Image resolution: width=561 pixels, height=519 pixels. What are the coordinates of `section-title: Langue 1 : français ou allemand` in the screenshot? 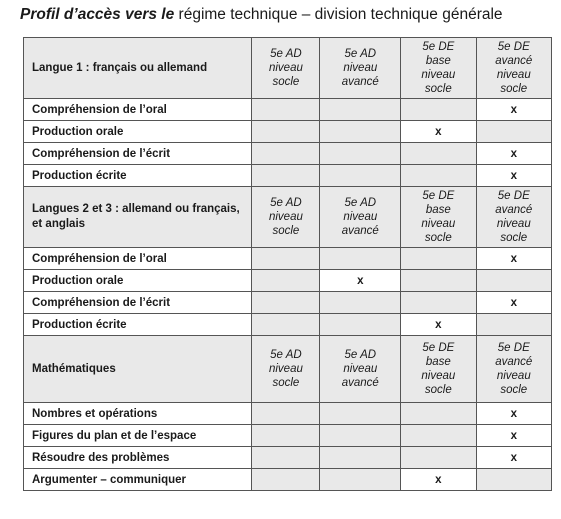 It's located at (137, 68).